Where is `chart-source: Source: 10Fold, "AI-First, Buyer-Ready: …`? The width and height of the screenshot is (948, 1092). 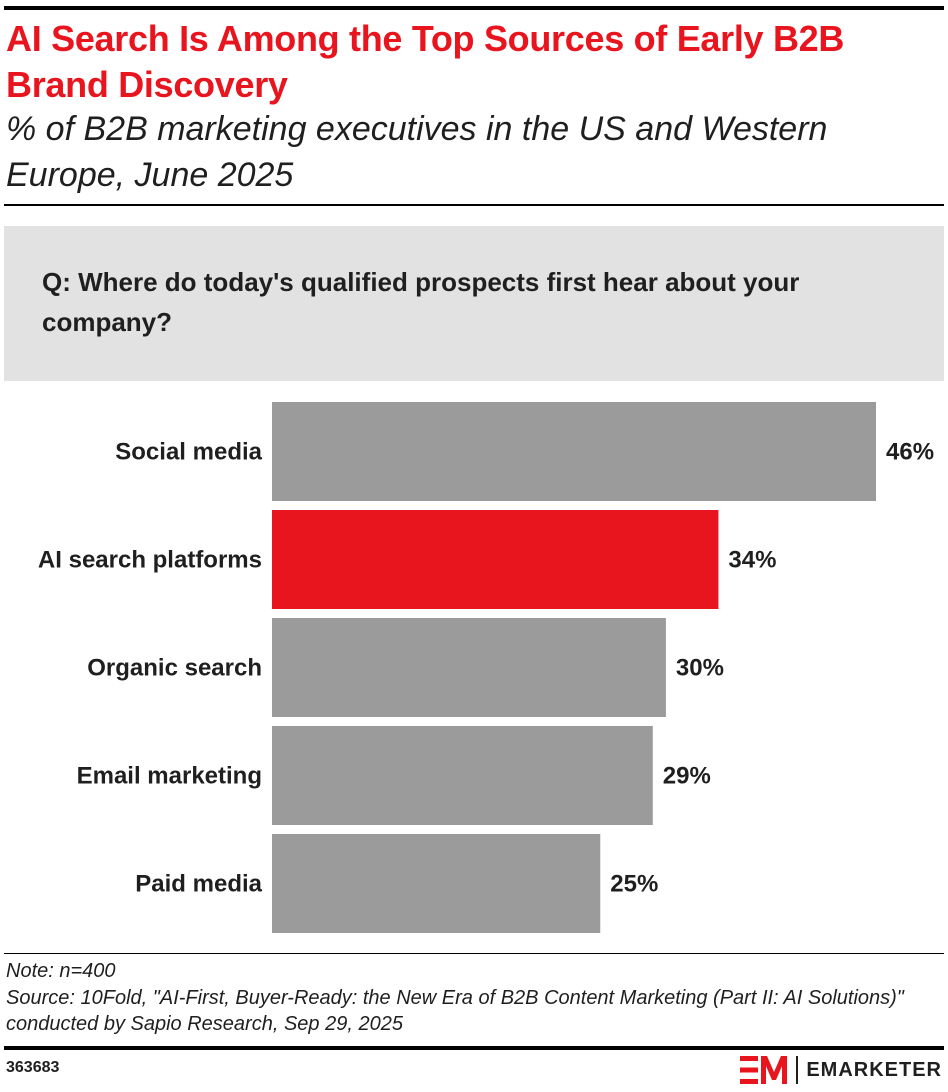 chart-source: Source: 10Fold, "AI-First, Buyer-Ready: … is located at coordinates (455, 1011).